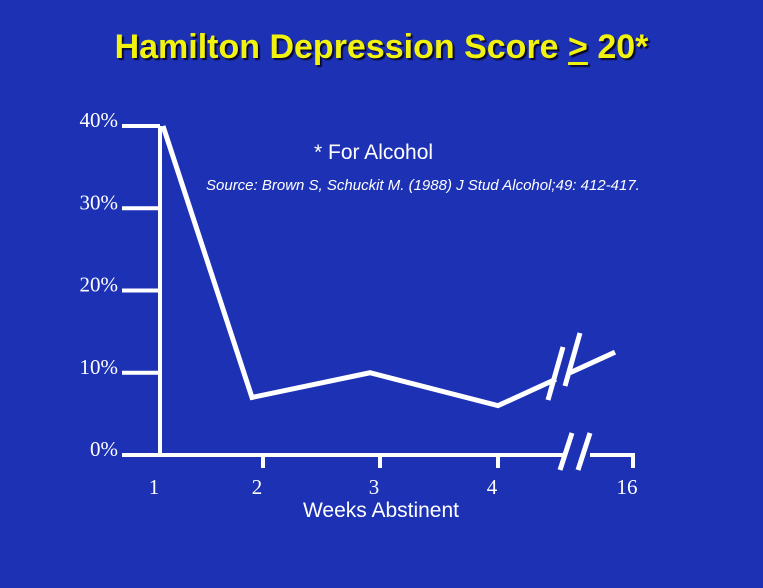  What do you see at coordinates (257, 487) in the screenshot?
I see `x-tick-label: 2` at bounding box center [257, 487].